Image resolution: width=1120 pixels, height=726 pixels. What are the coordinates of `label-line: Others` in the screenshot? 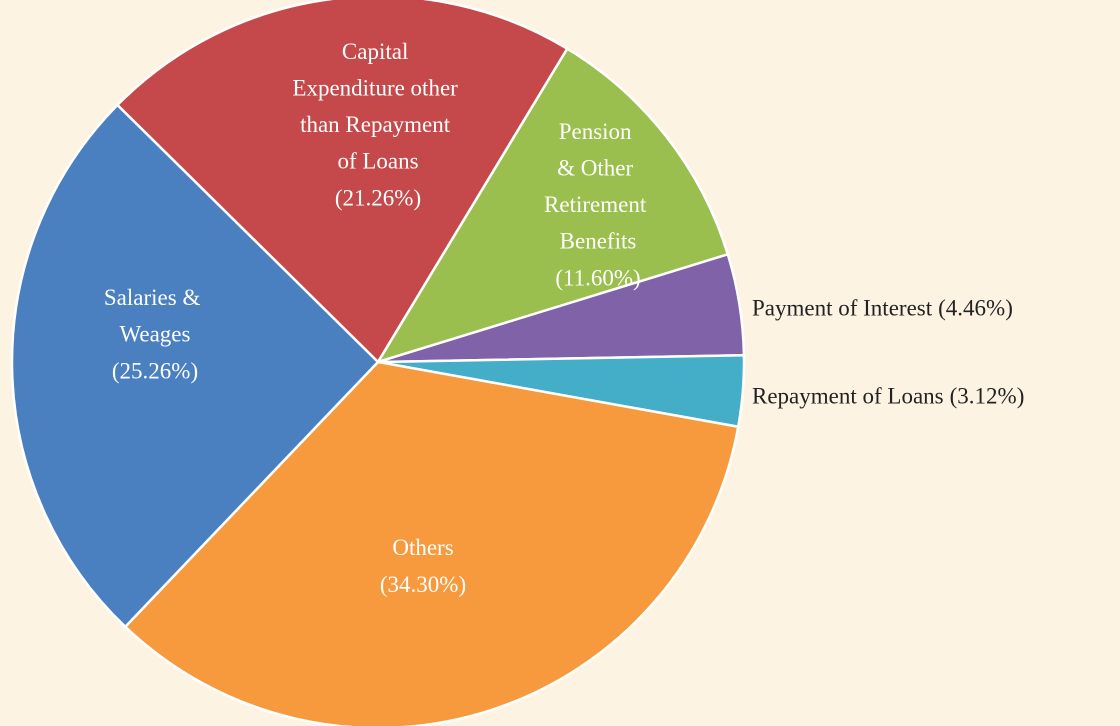 It's located at (422, 547).